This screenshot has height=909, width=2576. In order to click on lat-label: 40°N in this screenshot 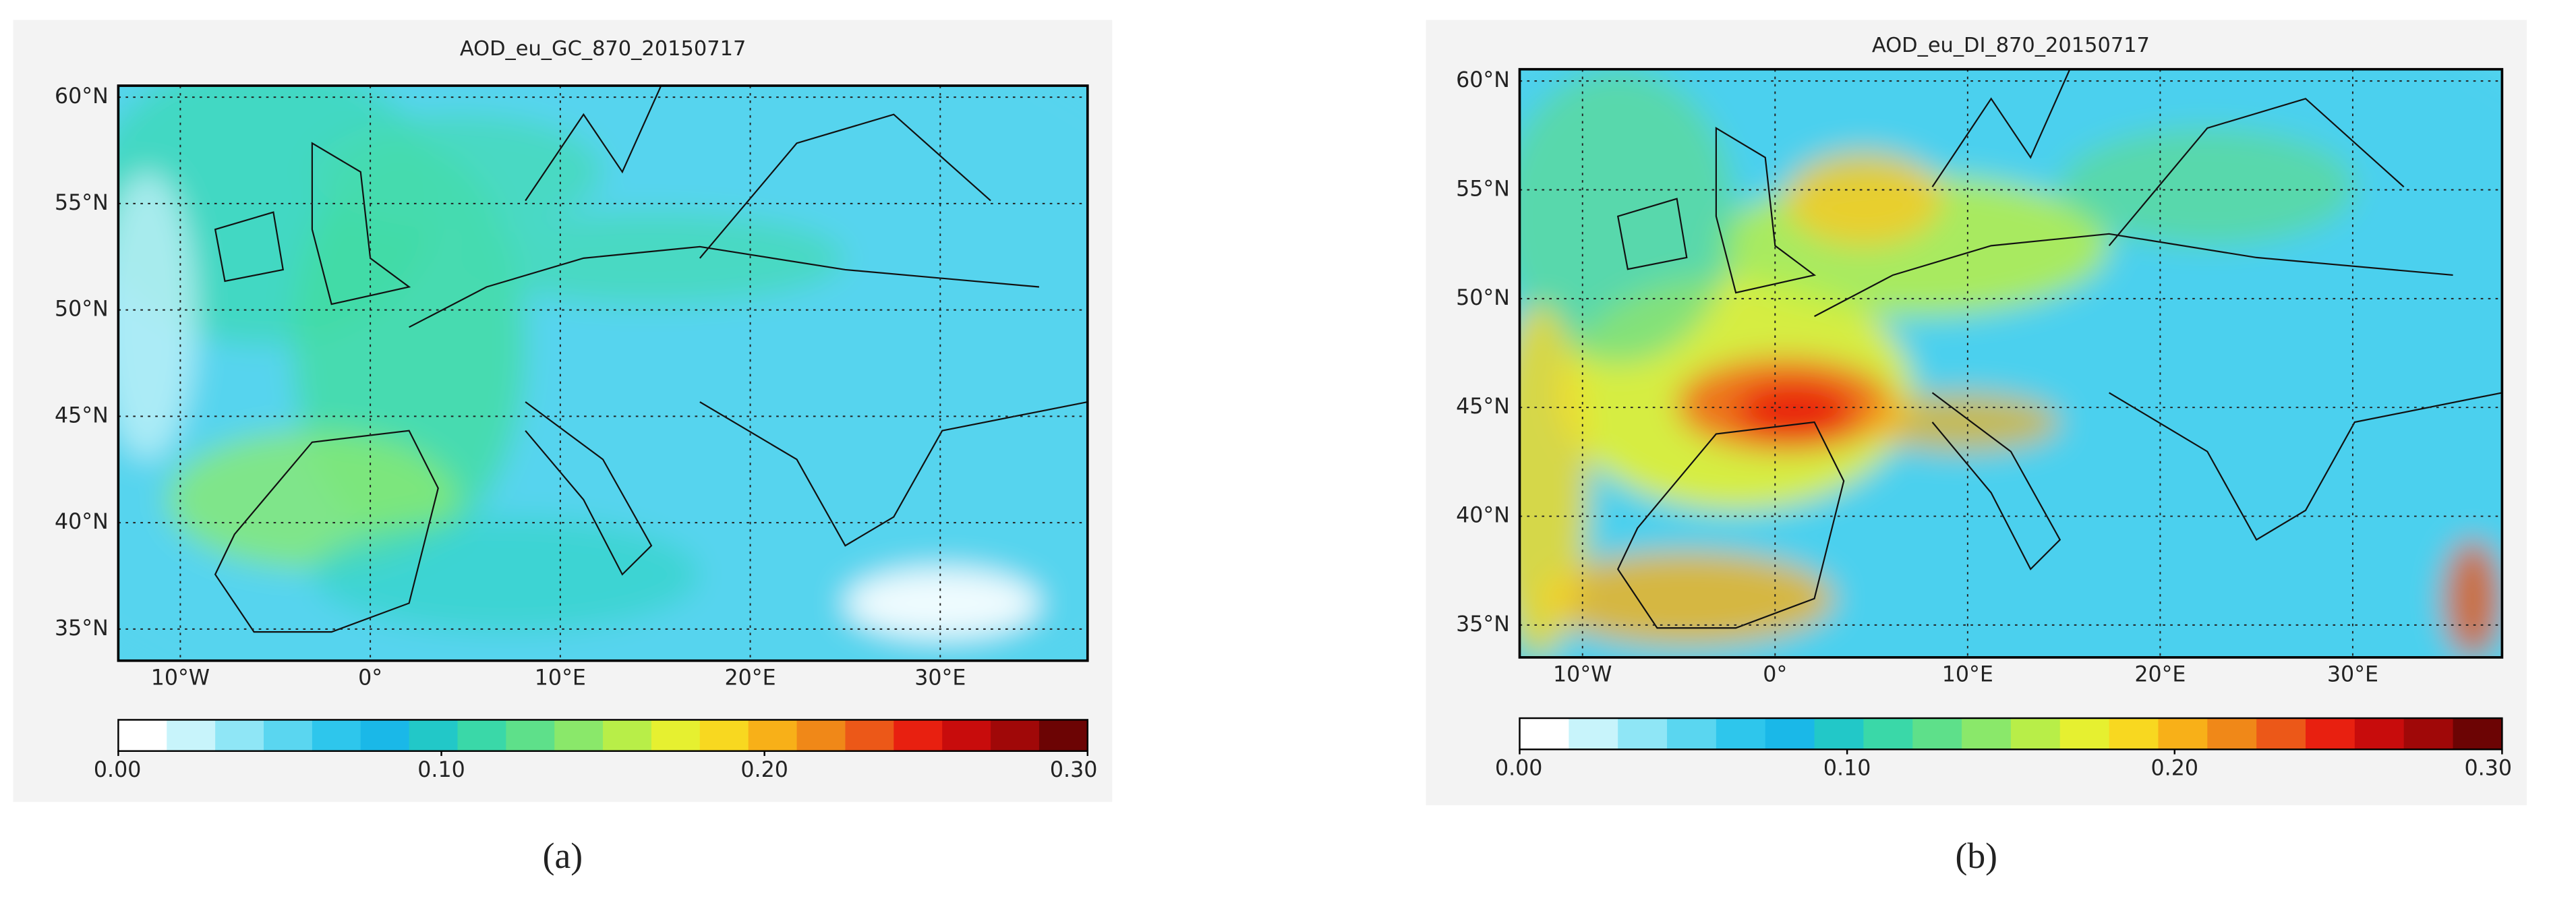, I will do `click(1483, 516)`.